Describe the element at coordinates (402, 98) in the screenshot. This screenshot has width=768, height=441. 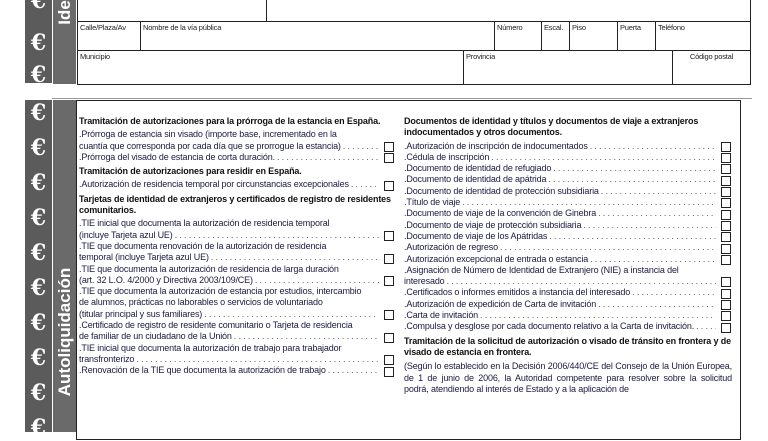
I see `section-divider` at that location.